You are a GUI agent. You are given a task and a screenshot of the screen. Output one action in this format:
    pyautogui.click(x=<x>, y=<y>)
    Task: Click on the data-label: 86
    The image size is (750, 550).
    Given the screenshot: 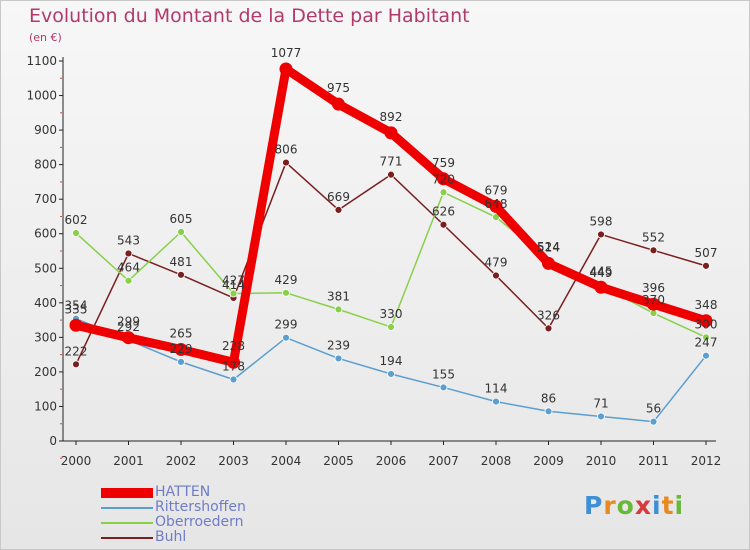 What is the action you would take?
    pyautogui.click(x=548, y=398)
    